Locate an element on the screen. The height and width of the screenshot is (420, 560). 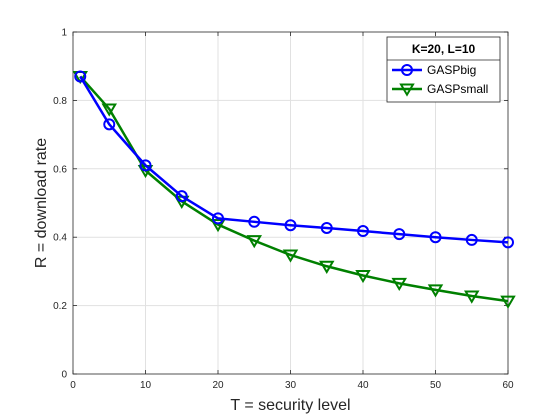
y-tick-label: 0.2 is located at coordinates (60, 306).